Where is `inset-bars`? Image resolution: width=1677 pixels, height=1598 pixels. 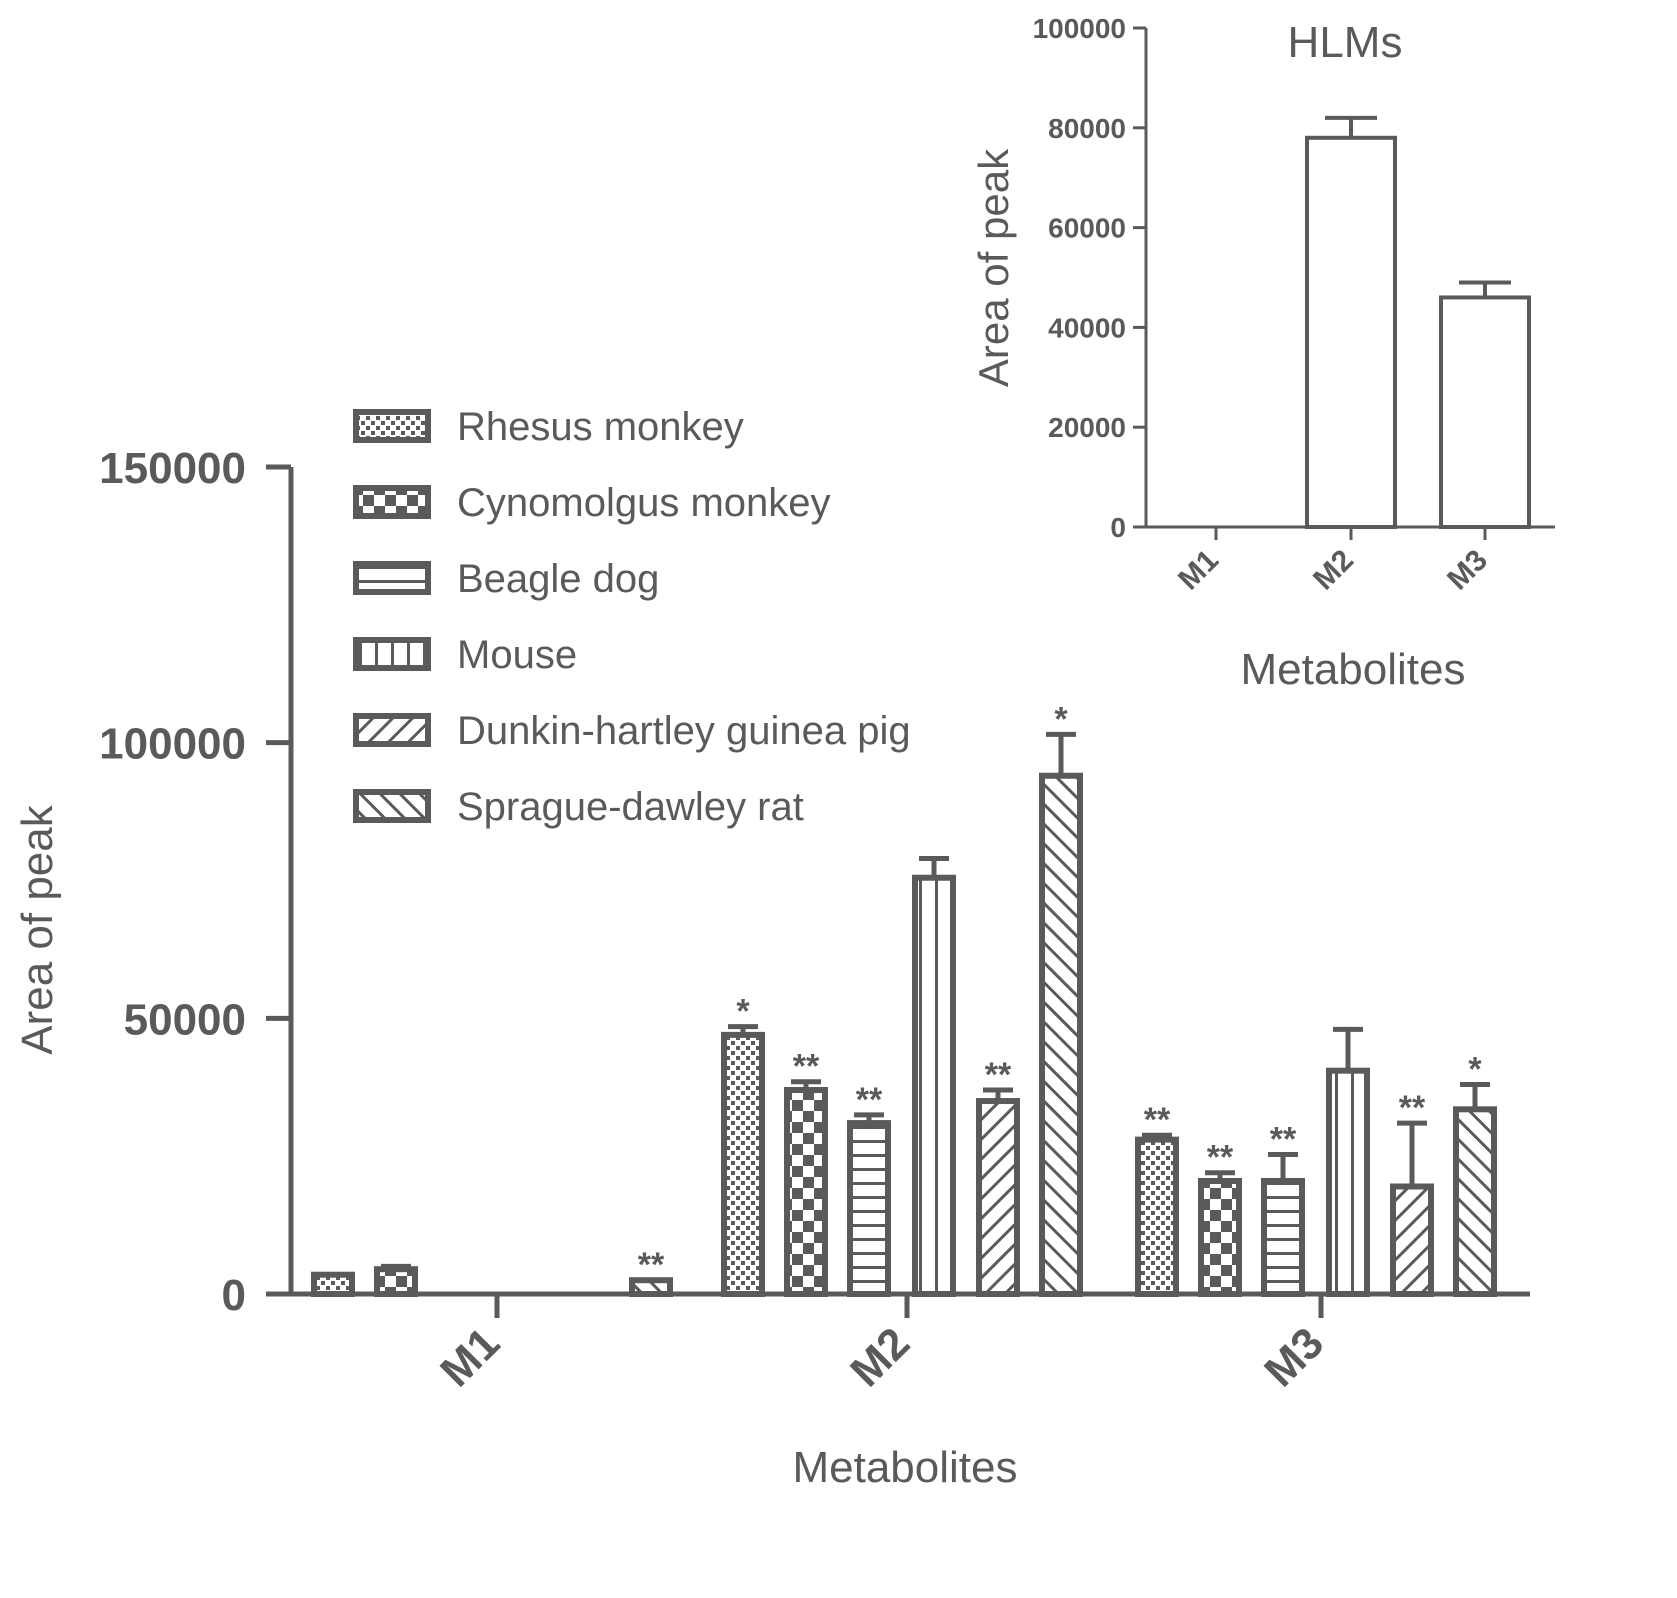
inset-bars is located at coordinates (1418, 322).